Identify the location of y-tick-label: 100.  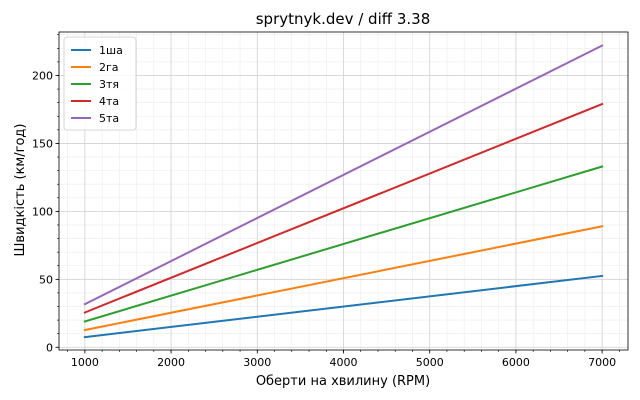
(42, 211).